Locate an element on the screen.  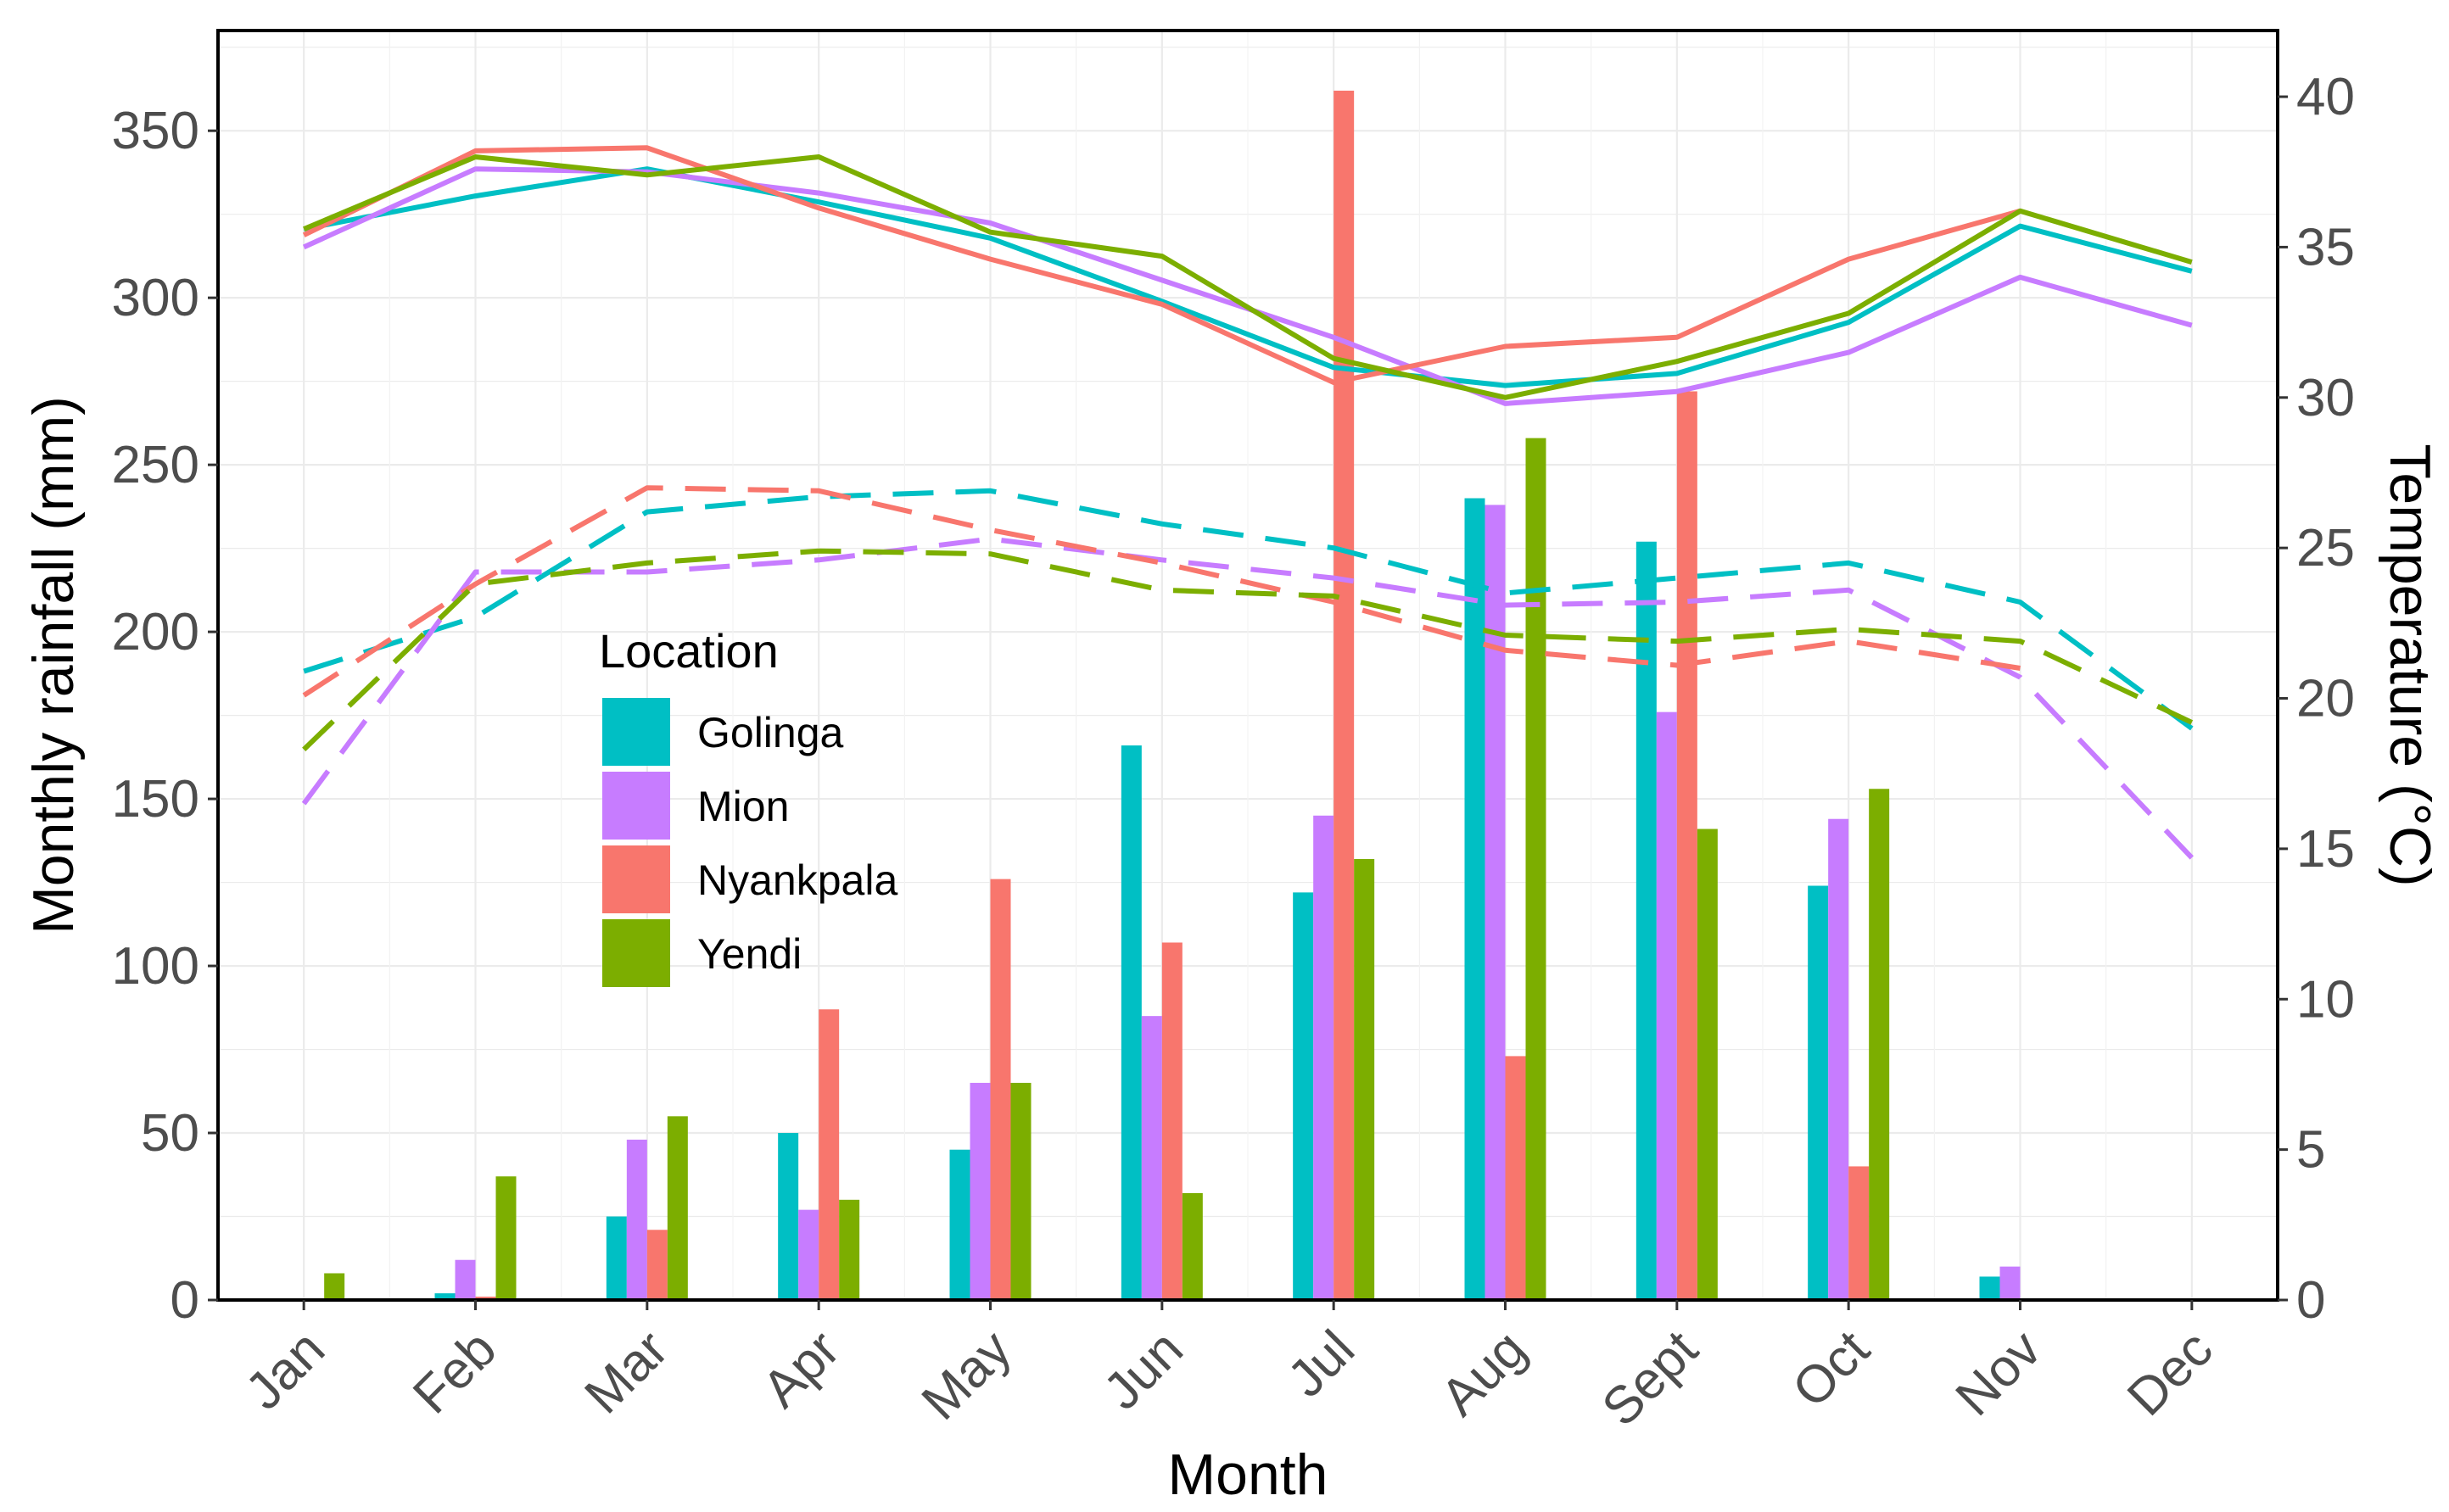
bar-mion-sept is located at coordinates (1666, 1005).